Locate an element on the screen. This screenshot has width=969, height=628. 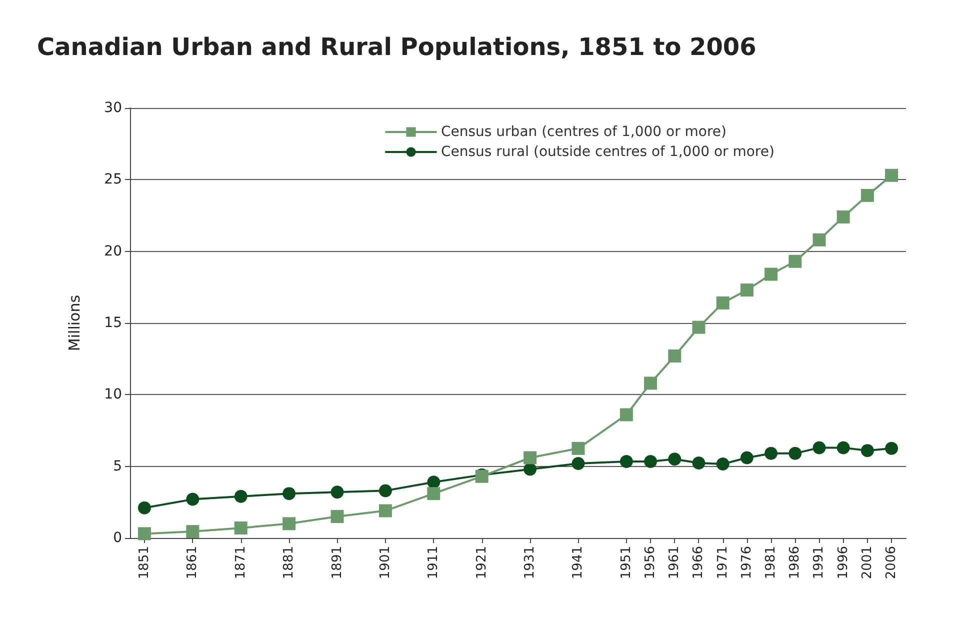
x-tick-label: 1871 is located at coordinates (240, 563).